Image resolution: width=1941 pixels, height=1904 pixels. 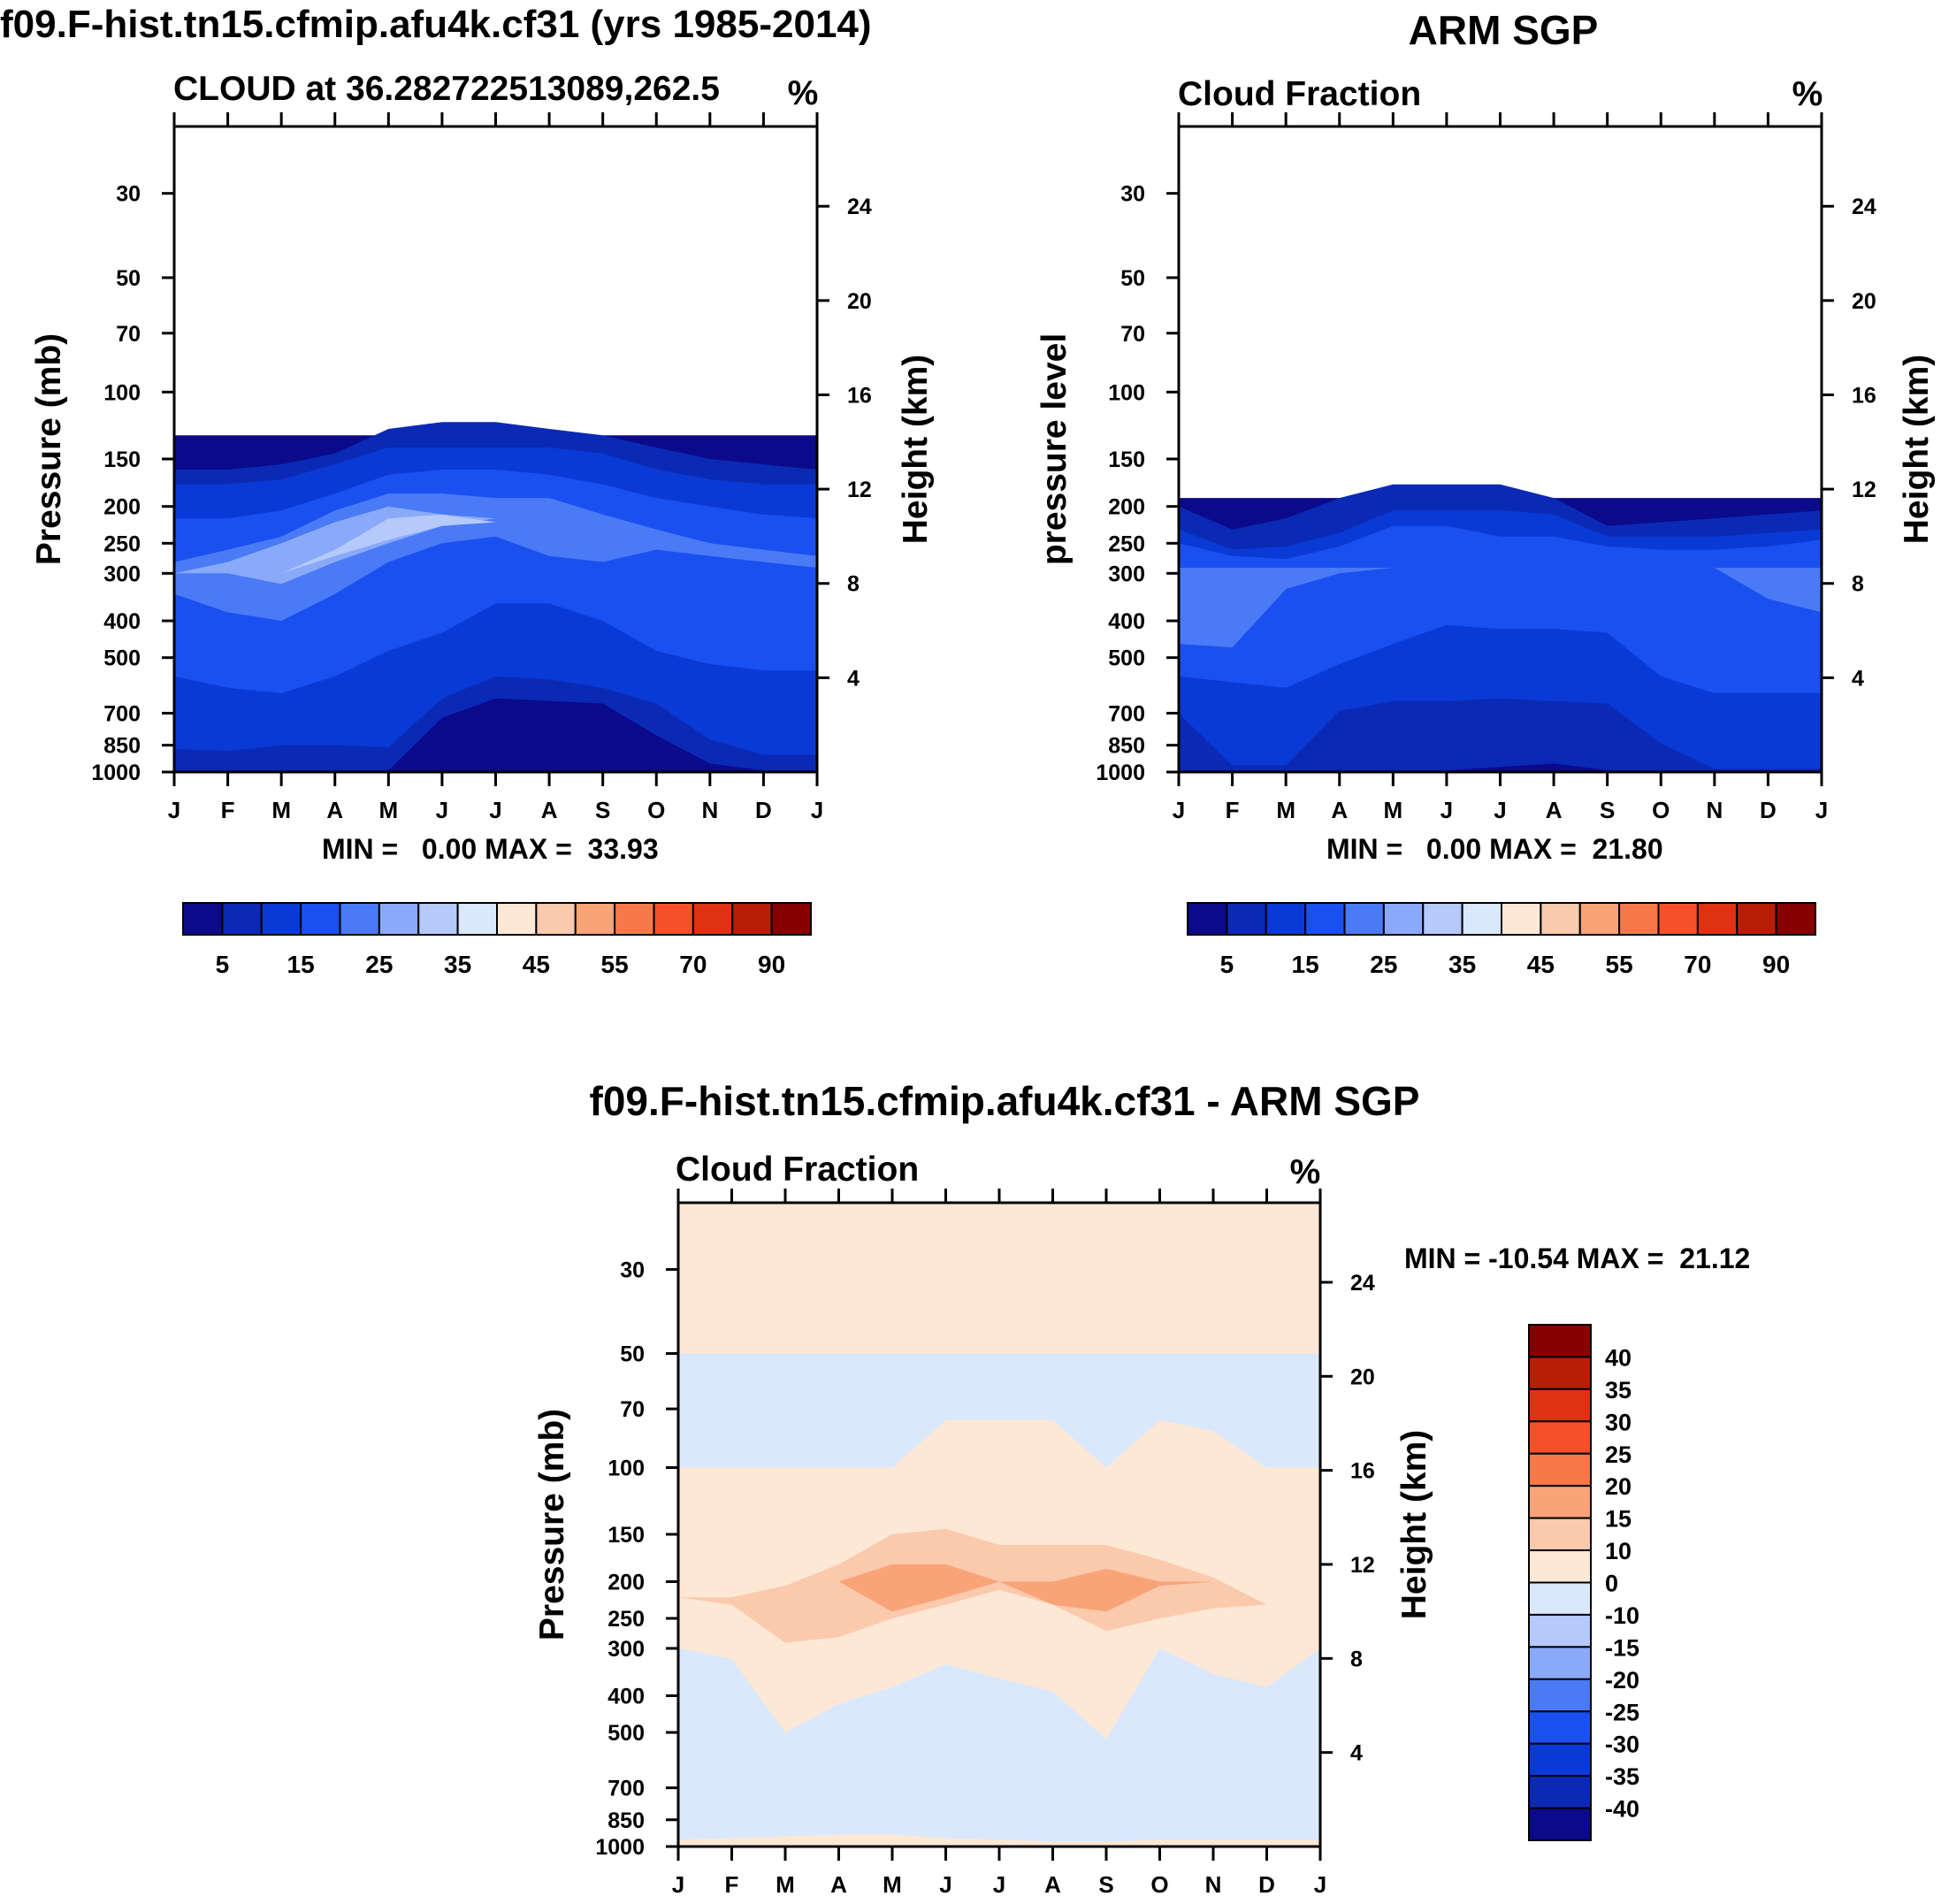 What do you see at coordinates (620, 1847) in the screenshot?
I see `y-tick-label: 1000` at bounding box center [620, 1847].